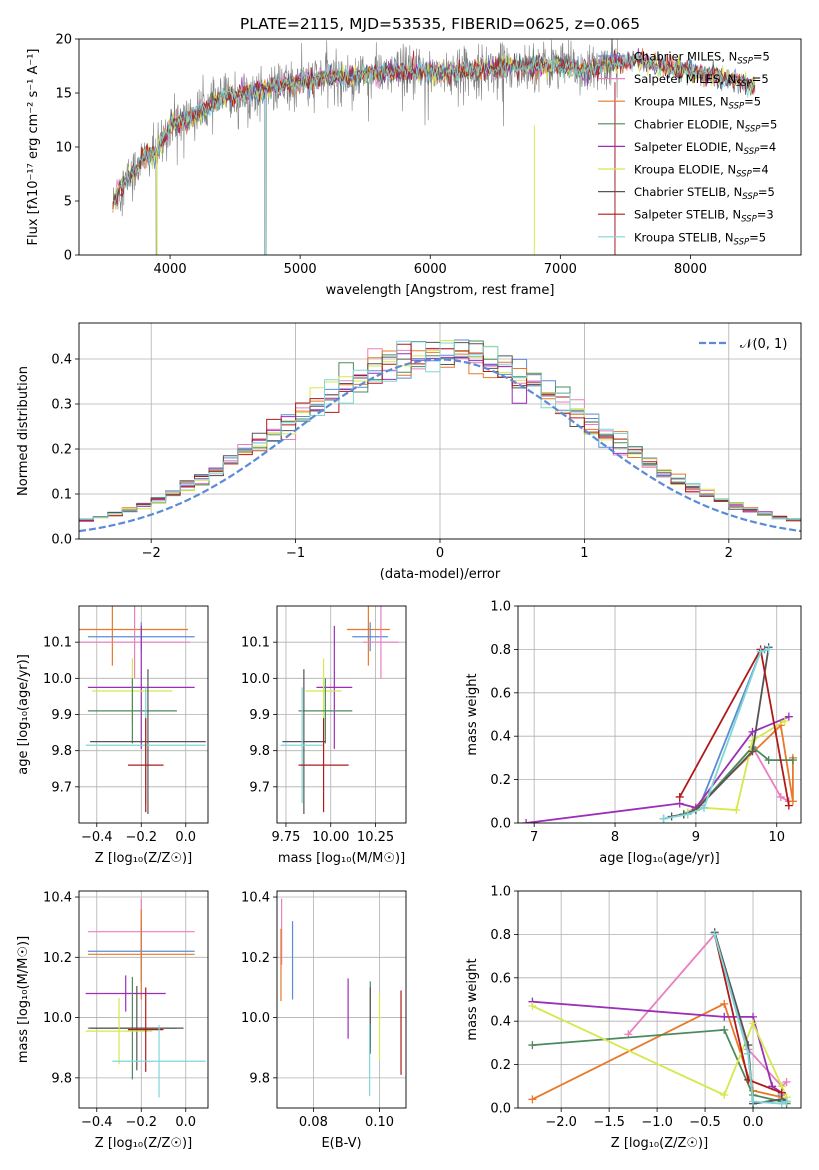 The height and width of the screenshot is (1170, 819). I want to click on x-tick-label: −1.5, so click(609, 1122).